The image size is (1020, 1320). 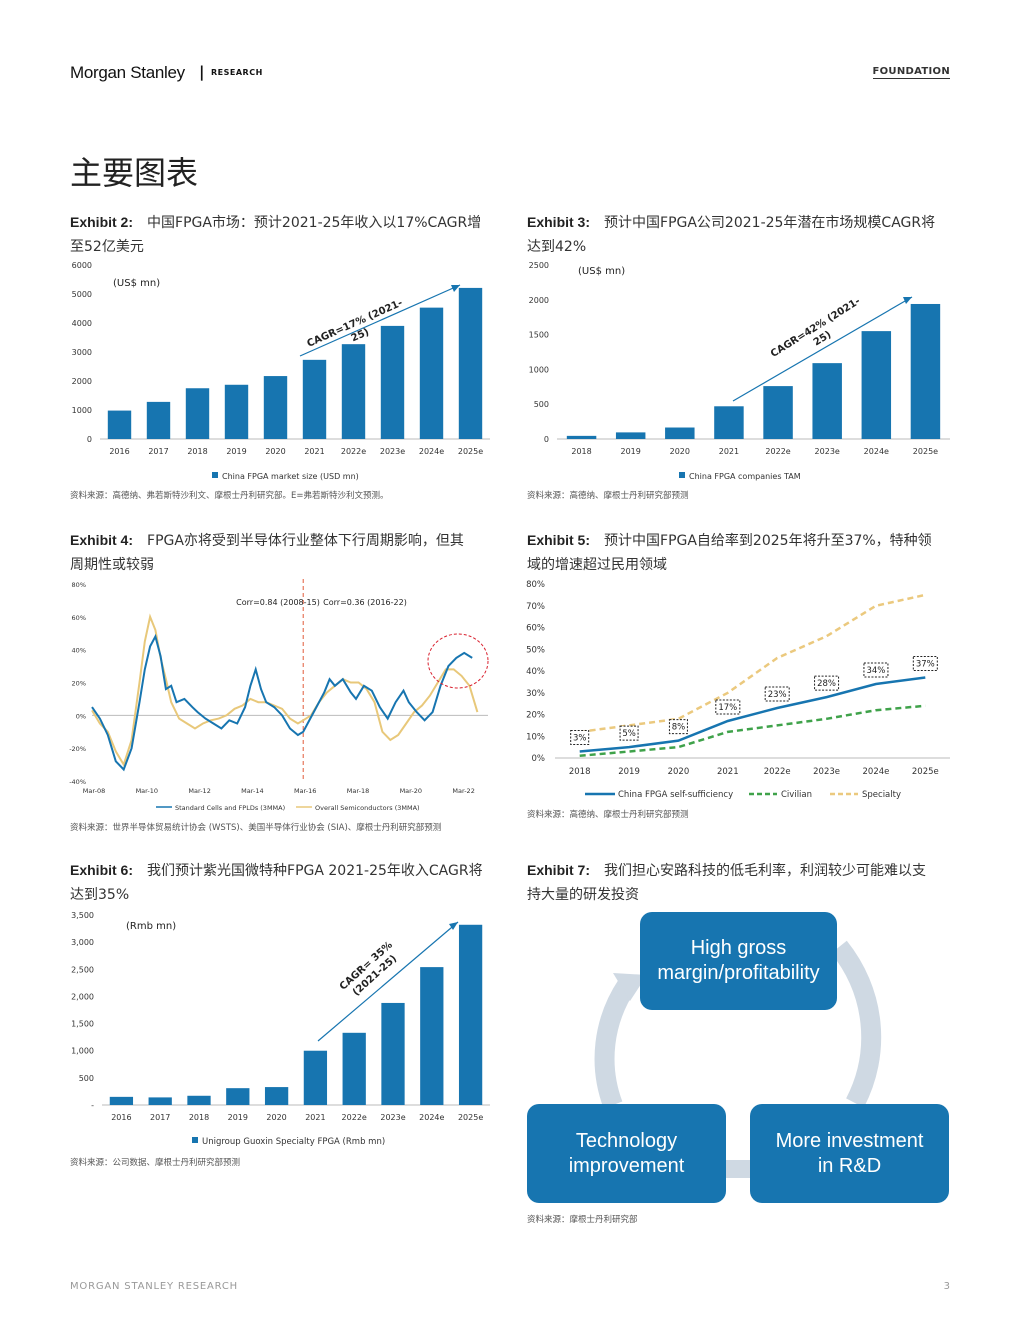 What do you see at coordinates (82, 352) in the screenshot?
I see `exhibit-2-y-tick: 3000` at bounding box center [82, 352].